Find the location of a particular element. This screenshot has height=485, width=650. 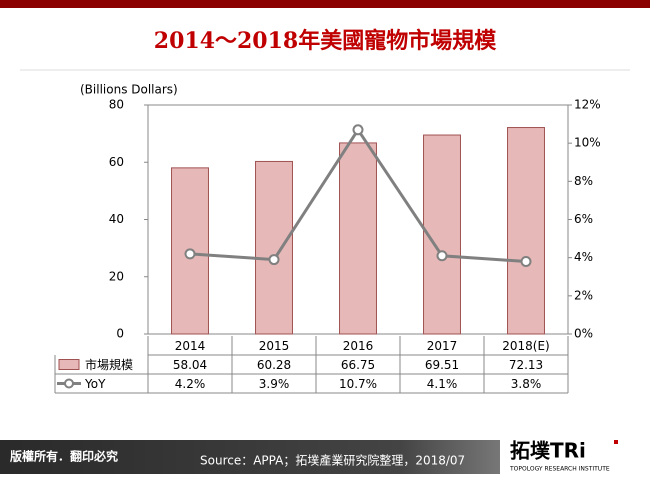

y2-tick-label: 6% is located at coordinates (583, 219).